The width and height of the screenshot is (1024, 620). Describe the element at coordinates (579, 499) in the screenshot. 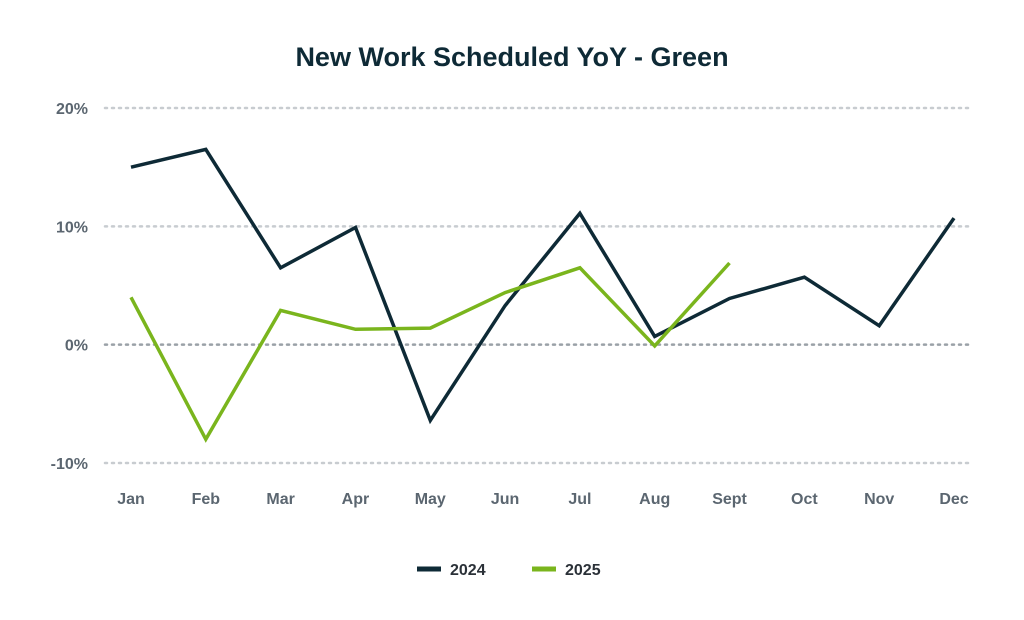

I see `x-tick-label: Jul` at that location.